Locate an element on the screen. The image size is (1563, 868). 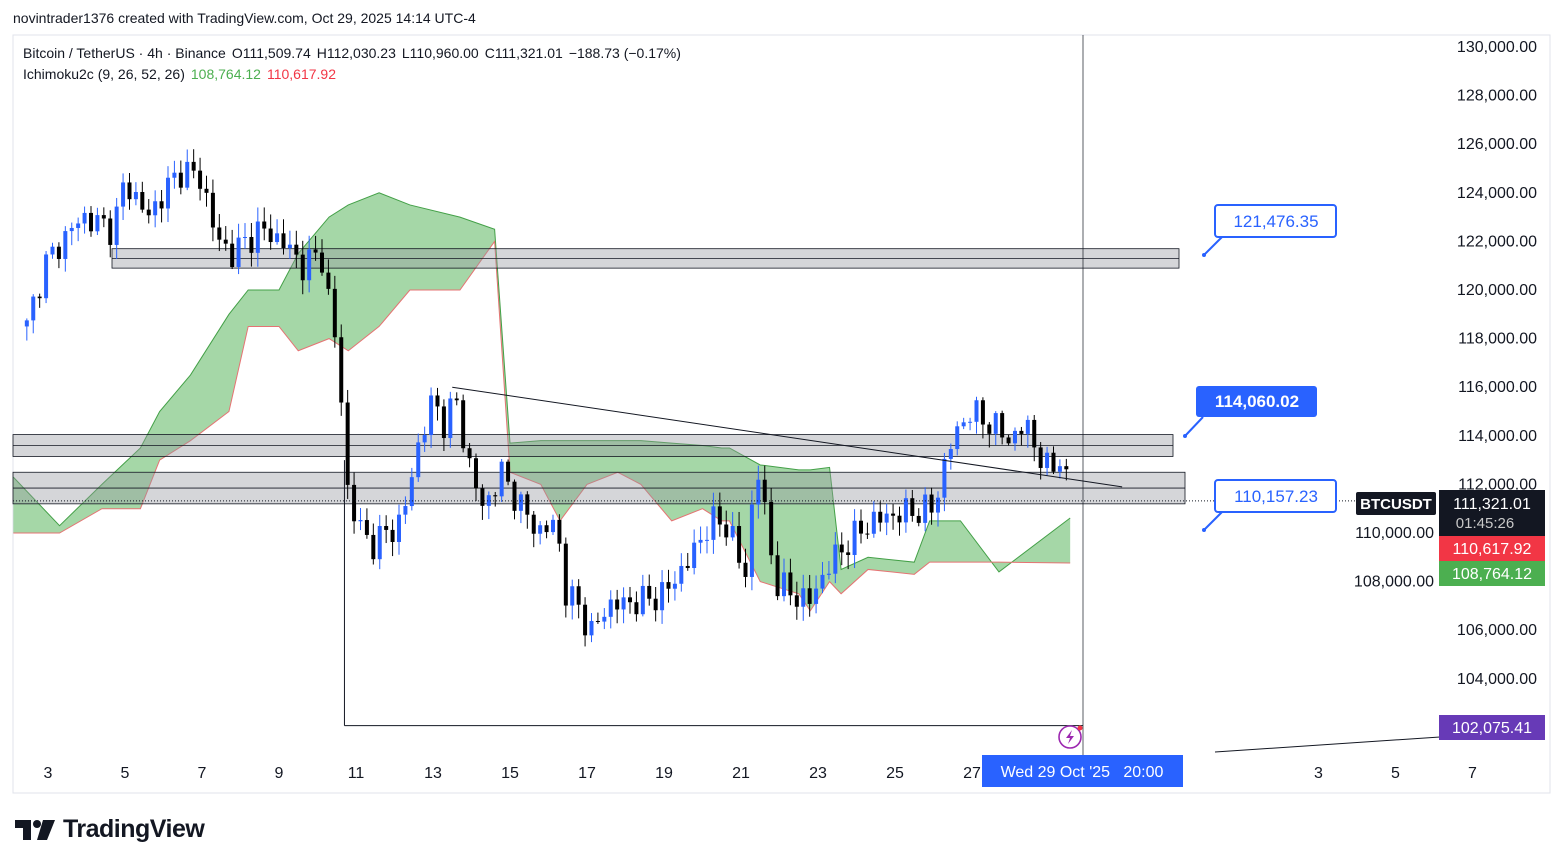
trendline is located at coordinates (787, 437).